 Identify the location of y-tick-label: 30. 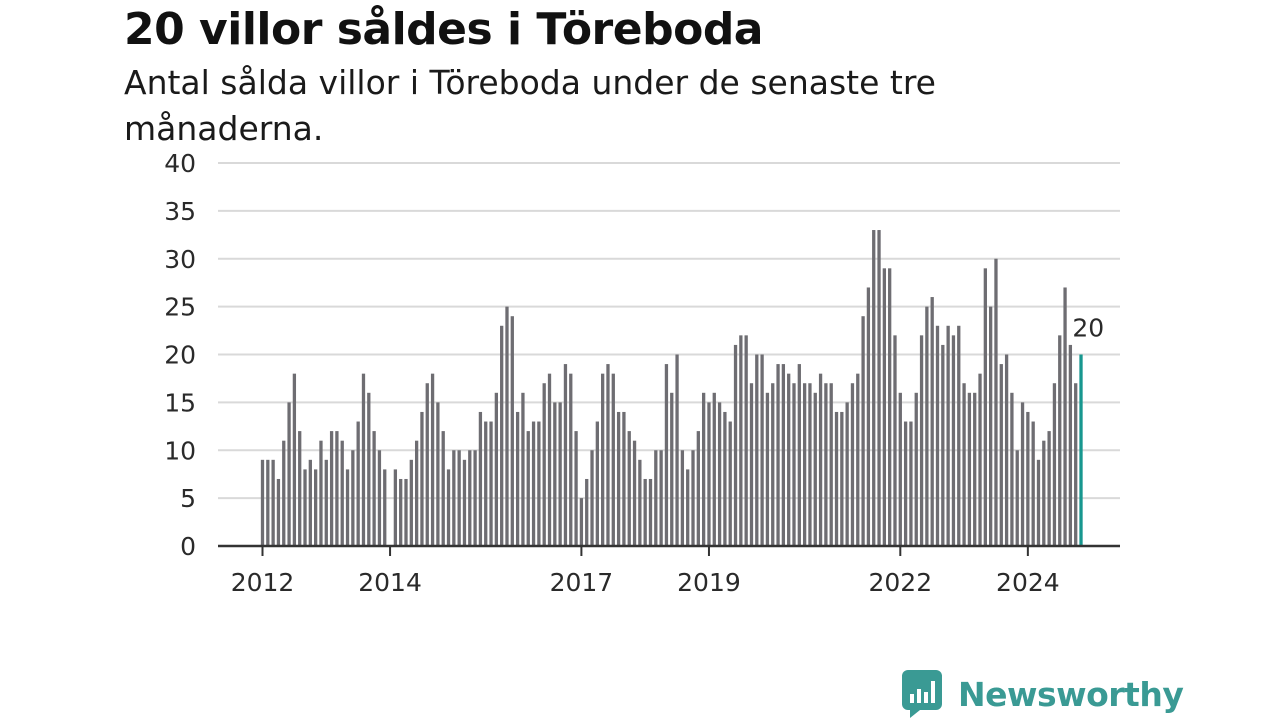
(180, 259).